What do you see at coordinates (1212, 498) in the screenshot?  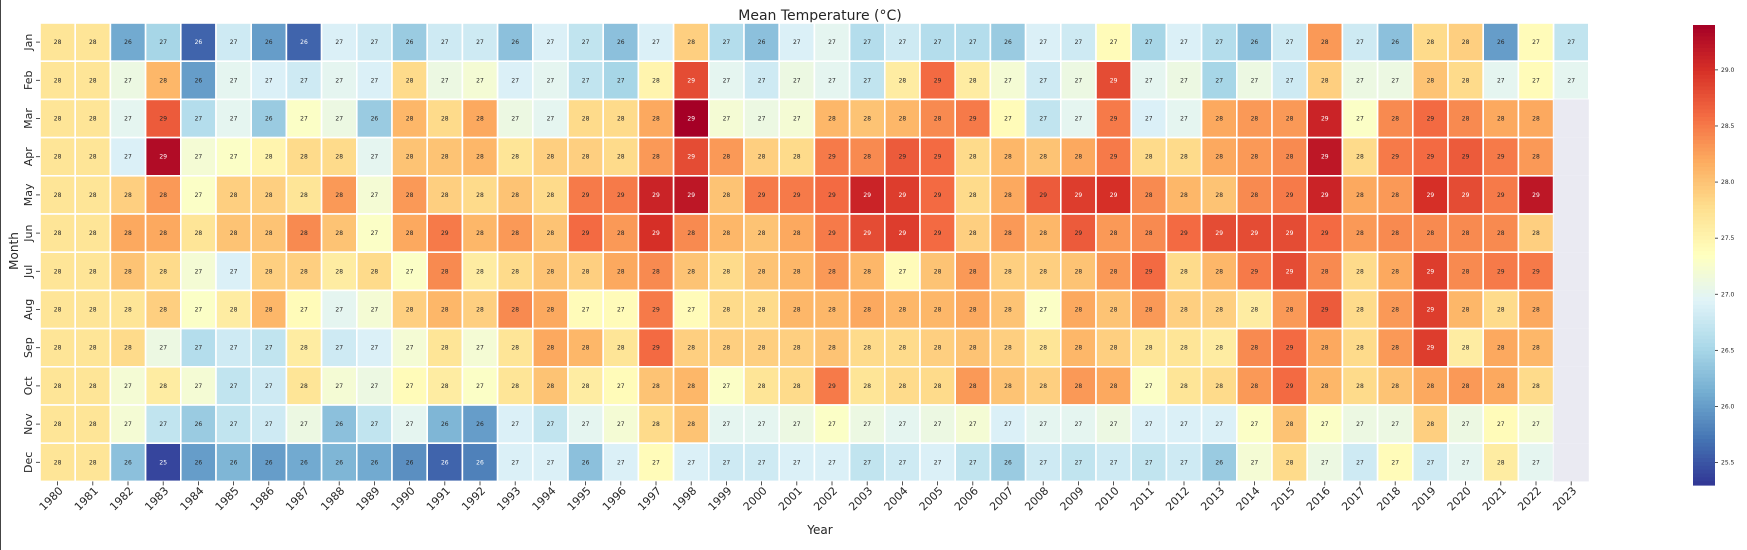 I see `x-tick-label: 2013` at bounding box center [1212, 498].